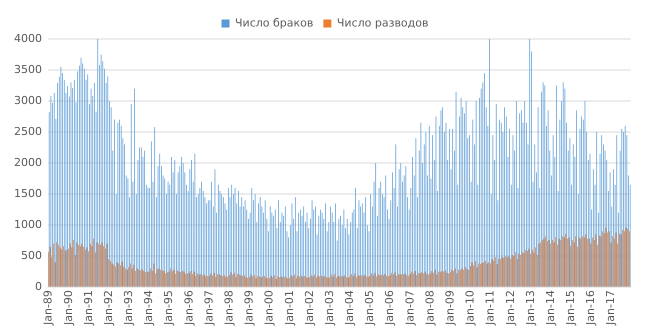 The width and height of the screenshot is (654, 336). Describe the element at coordinates (28, 224) in the screenshot. I see `y-tick-label: 1000` at that location.